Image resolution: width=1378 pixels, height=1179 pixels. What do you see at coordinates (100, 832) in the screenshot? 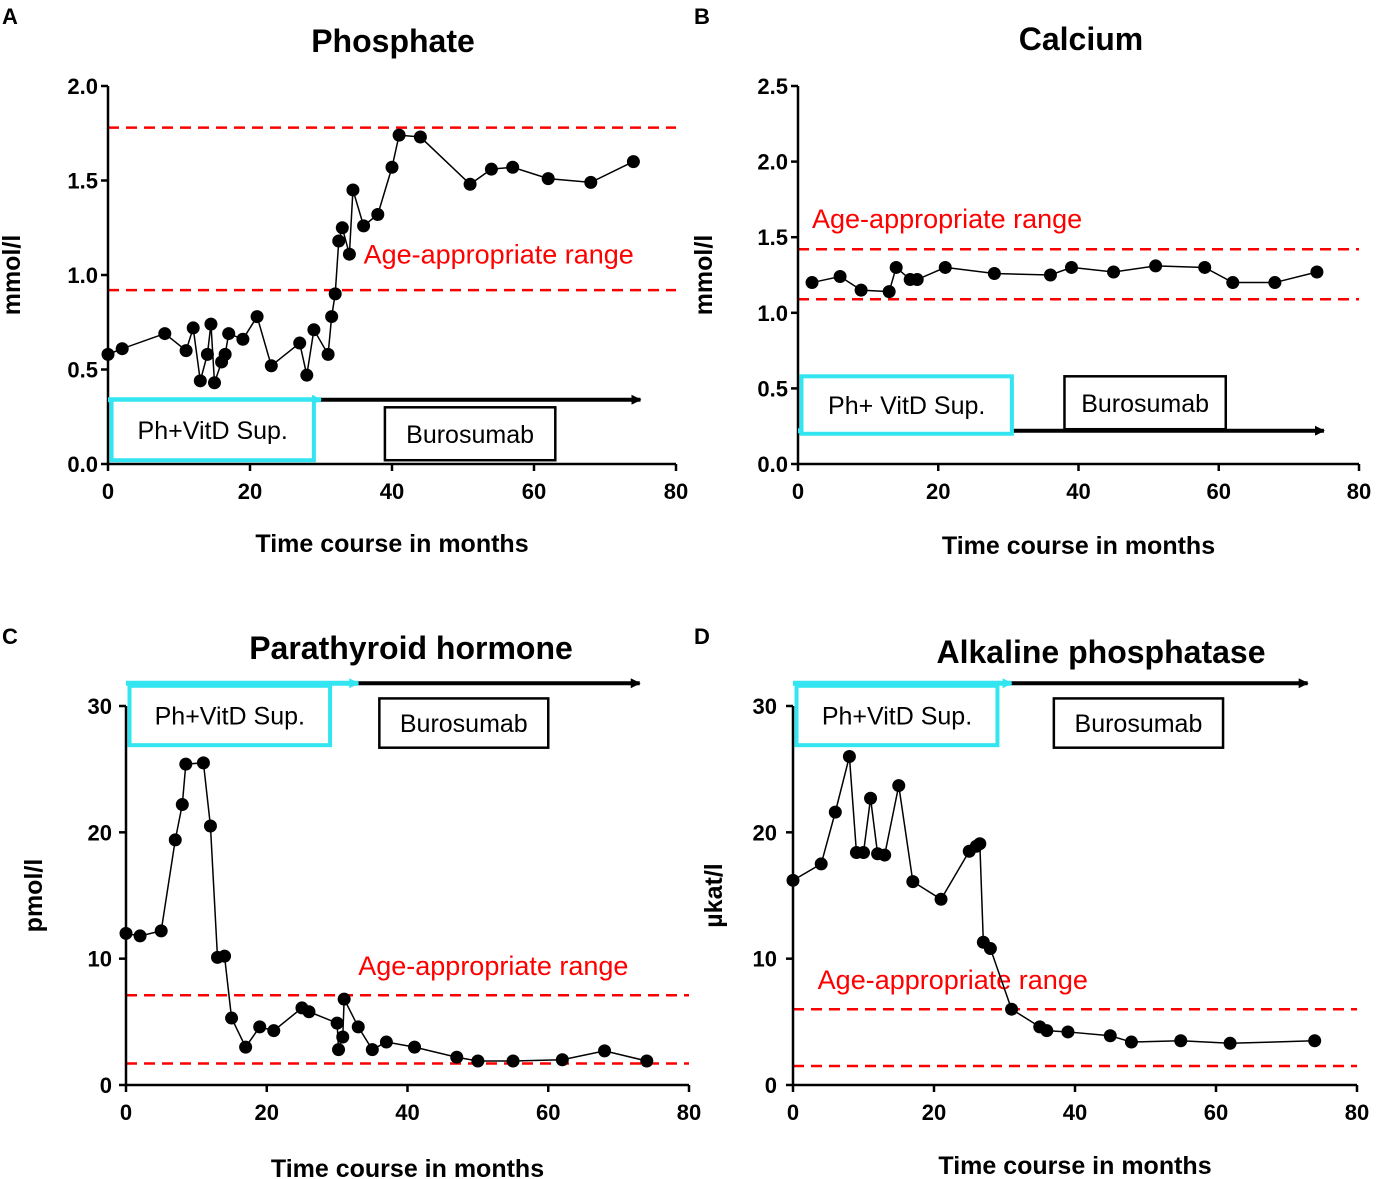
I see `y-tick-label: 20` at bounding box center [100, 832].